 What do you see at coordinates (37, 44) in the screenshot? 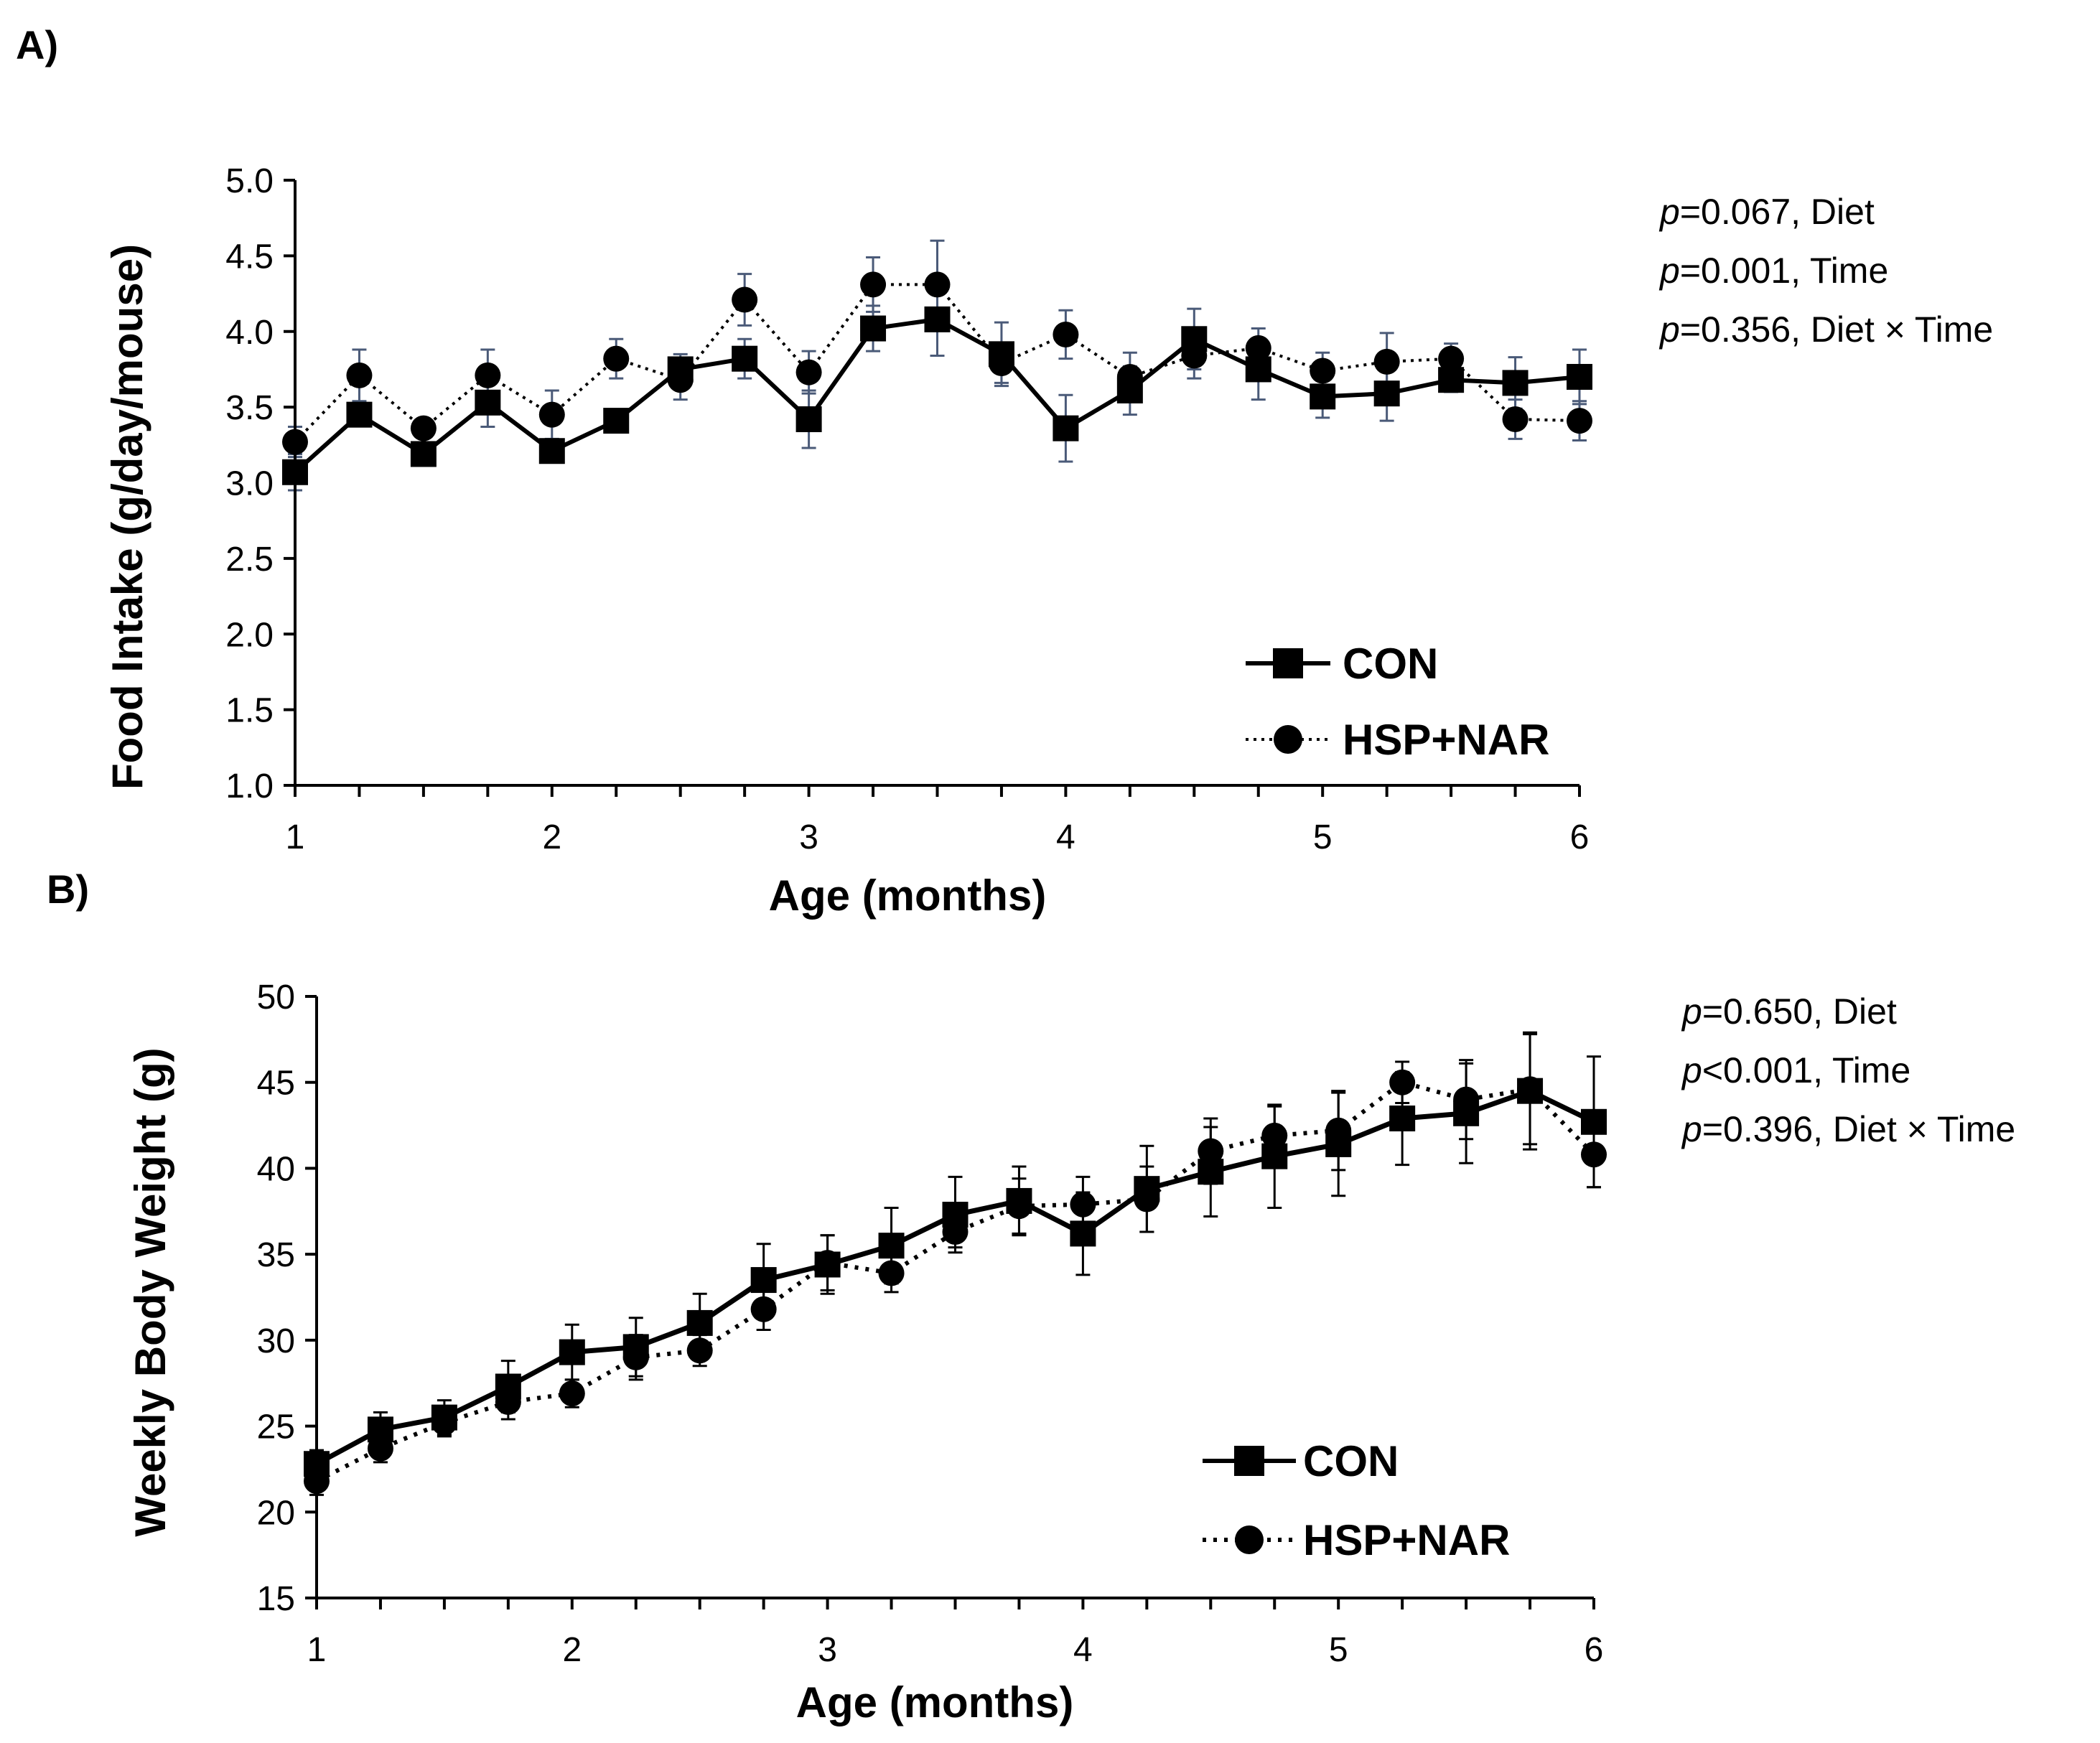
I see `panel-a-label: A)` at bounding box center [37, 44].